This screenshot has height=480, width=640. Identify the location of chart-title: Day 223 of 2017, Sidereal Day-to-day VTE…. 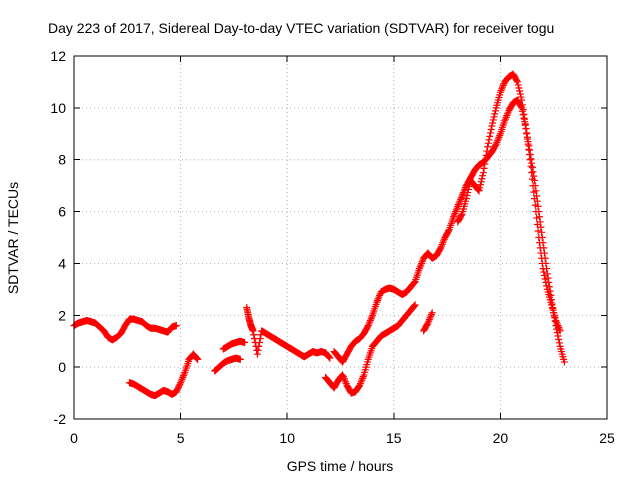
(301, 28).